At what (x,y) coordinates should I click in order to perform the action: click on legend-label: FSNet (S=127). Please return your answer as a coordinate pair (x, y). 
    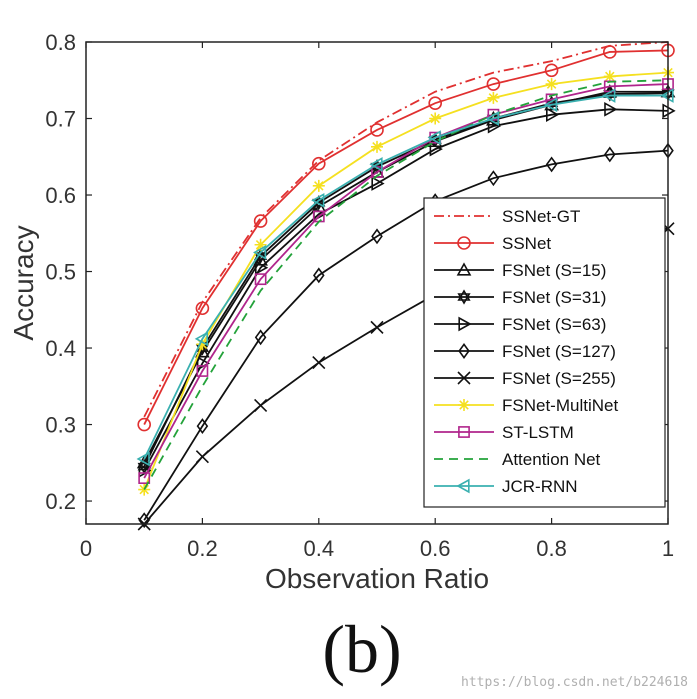
    Looking at the image, I should click on (559, 351).